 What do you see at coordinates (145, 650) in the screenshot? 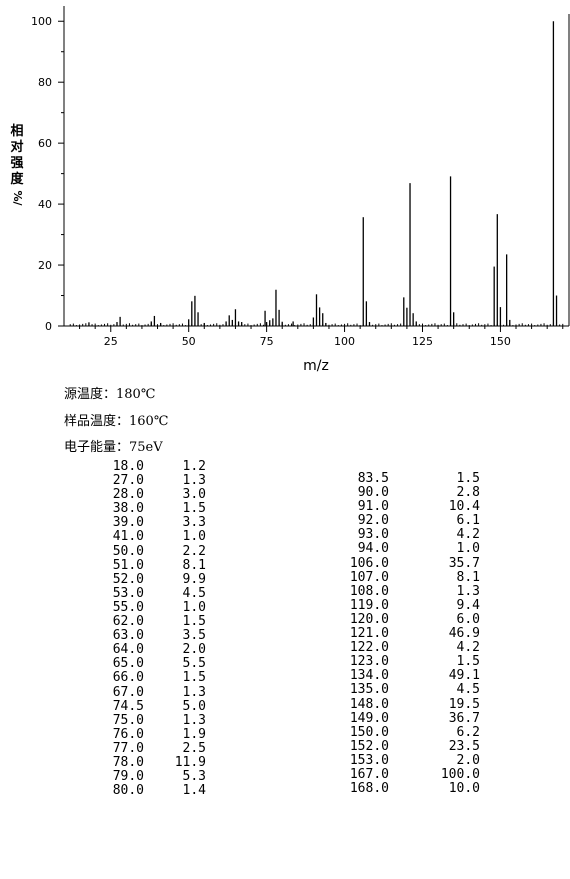
I see `peak-table-row: 64.0 2.0` at bounding box center [145, 650].